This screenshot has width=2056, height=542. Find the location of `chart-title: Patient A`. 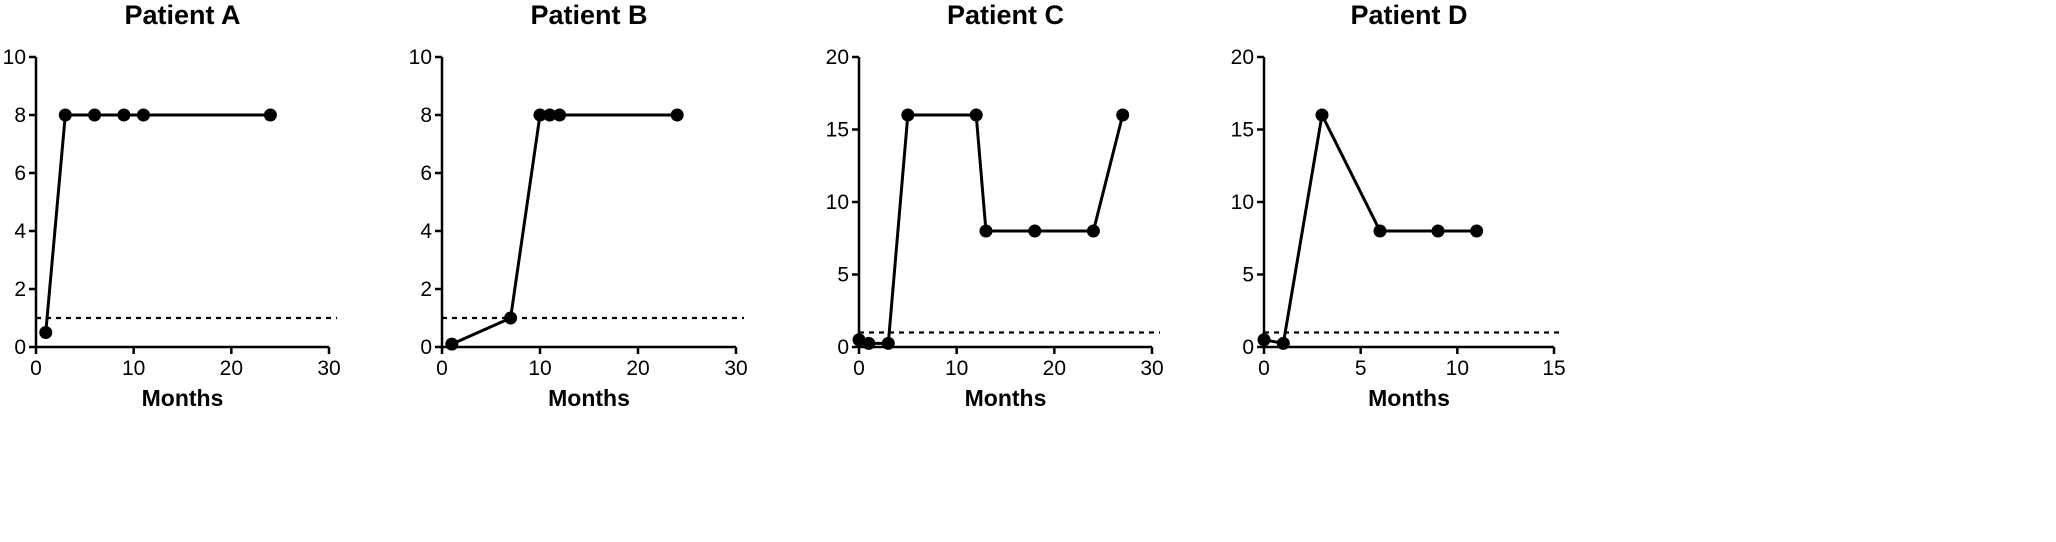

chart-title: Patient A is located at coordinates (182, 15).